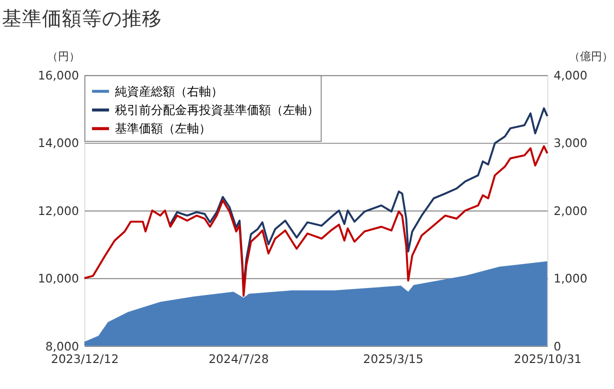 This screenshot has width=614, height=389. Describe the element at coordinates (216, 109) in the screenshot. I see `legend-label: 税引前分配金再投資基準価額（左軸）` at that location.